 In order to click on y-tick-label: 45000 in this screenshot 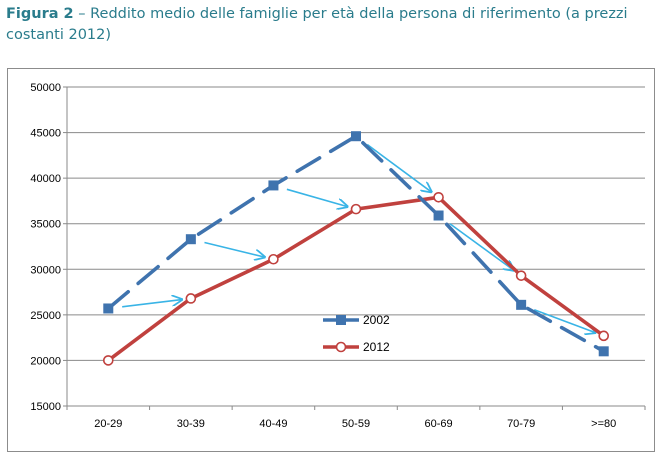, I will do `click(45, 134)`.